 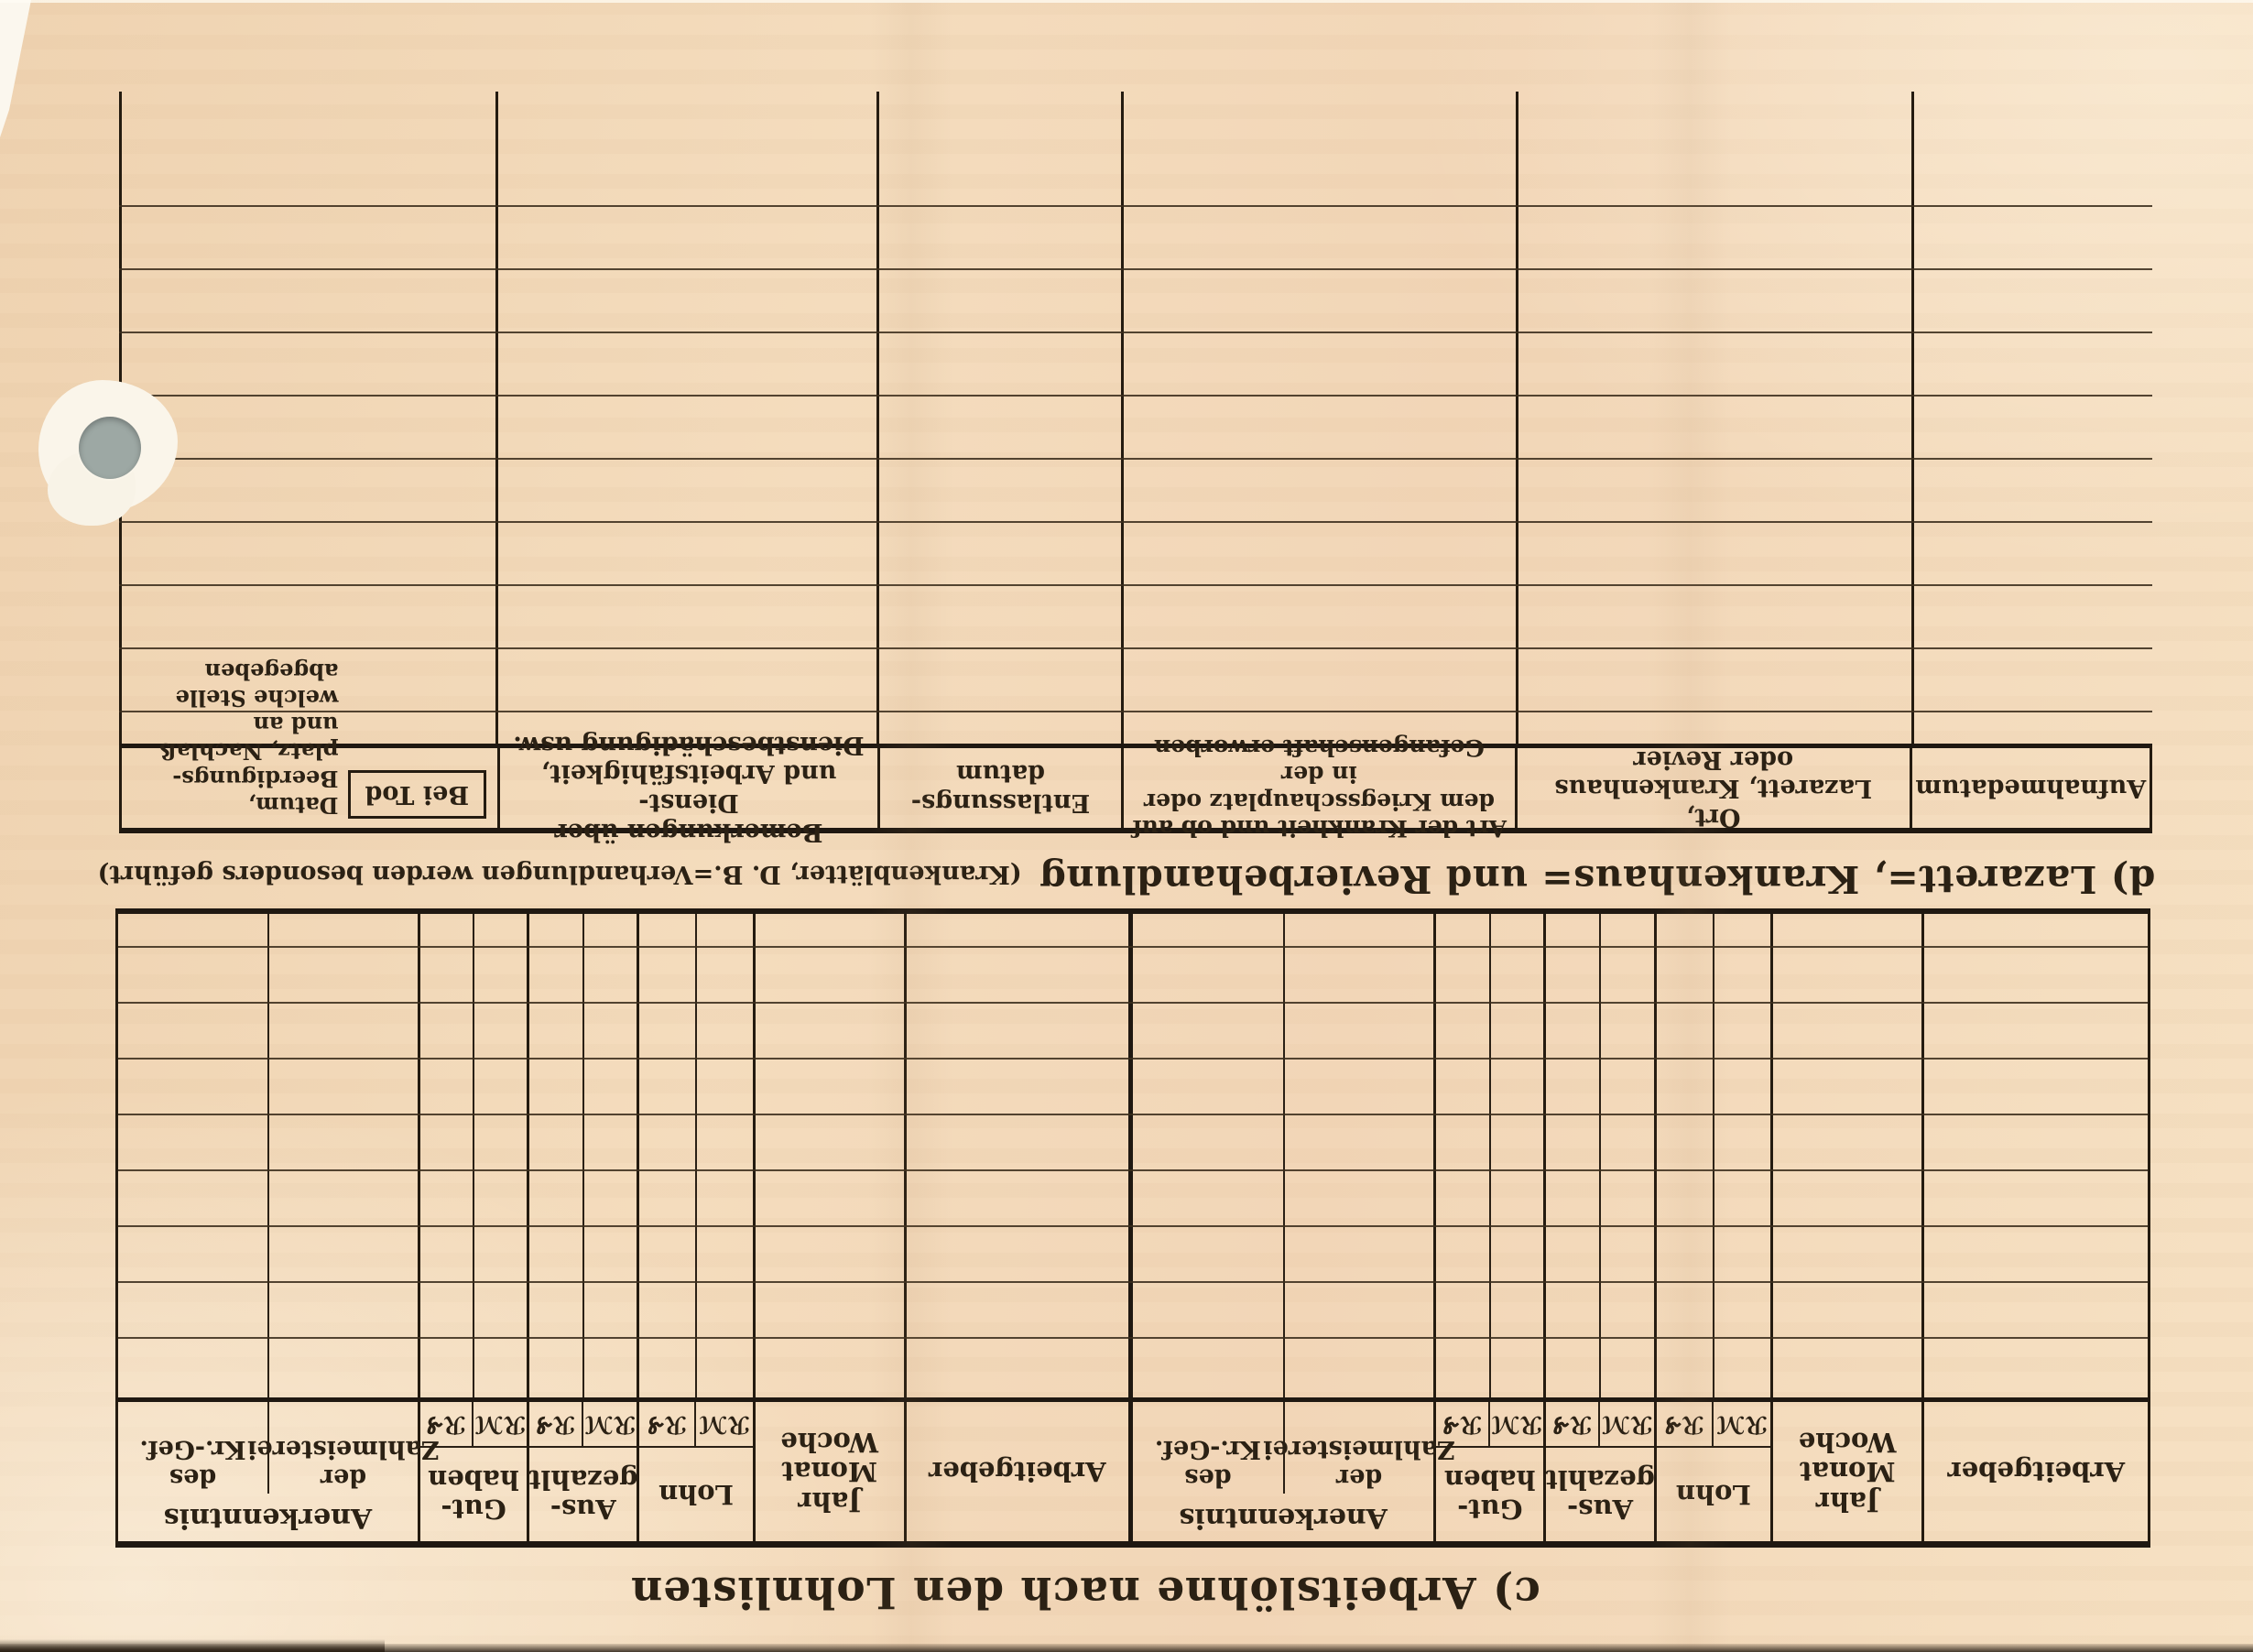 I want to click on body-col-art-der-krankheit, so click(x=1318, y=418).